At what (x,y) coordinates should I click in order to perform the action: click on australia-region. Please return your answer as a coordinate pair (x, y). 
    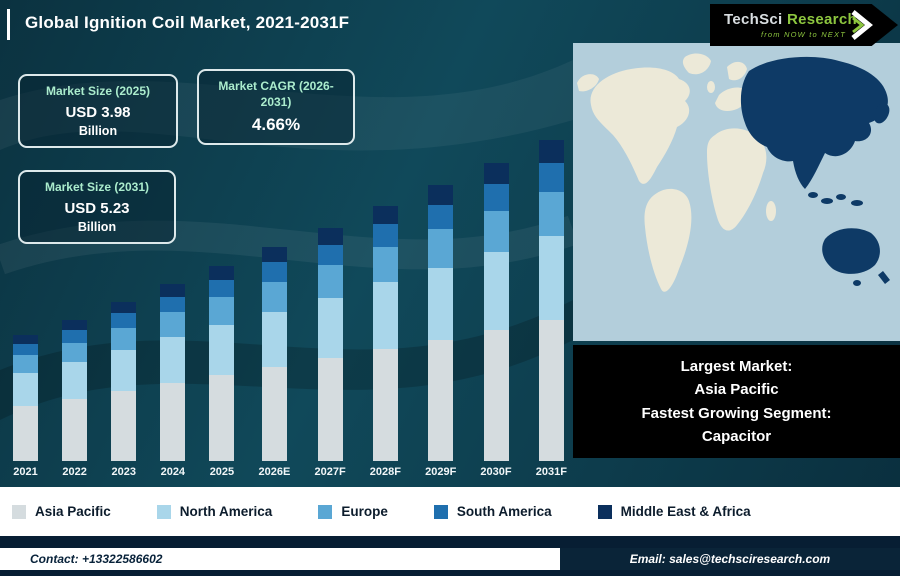
    Looking at the image, I should click on (851, 251).